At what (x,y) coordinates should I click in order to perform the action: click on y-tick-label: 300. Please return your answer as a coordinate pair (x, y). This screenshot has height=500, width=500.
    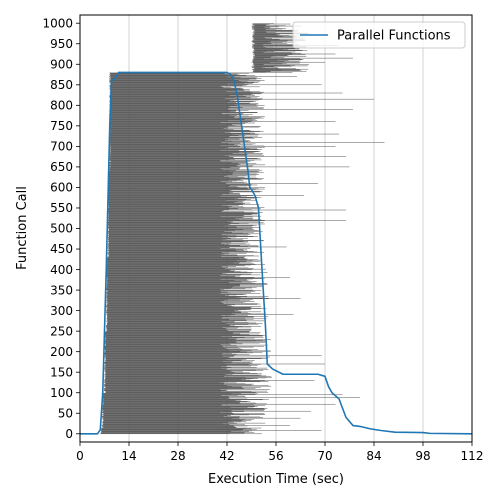
    Looking at the image, I should click on (61, 311).